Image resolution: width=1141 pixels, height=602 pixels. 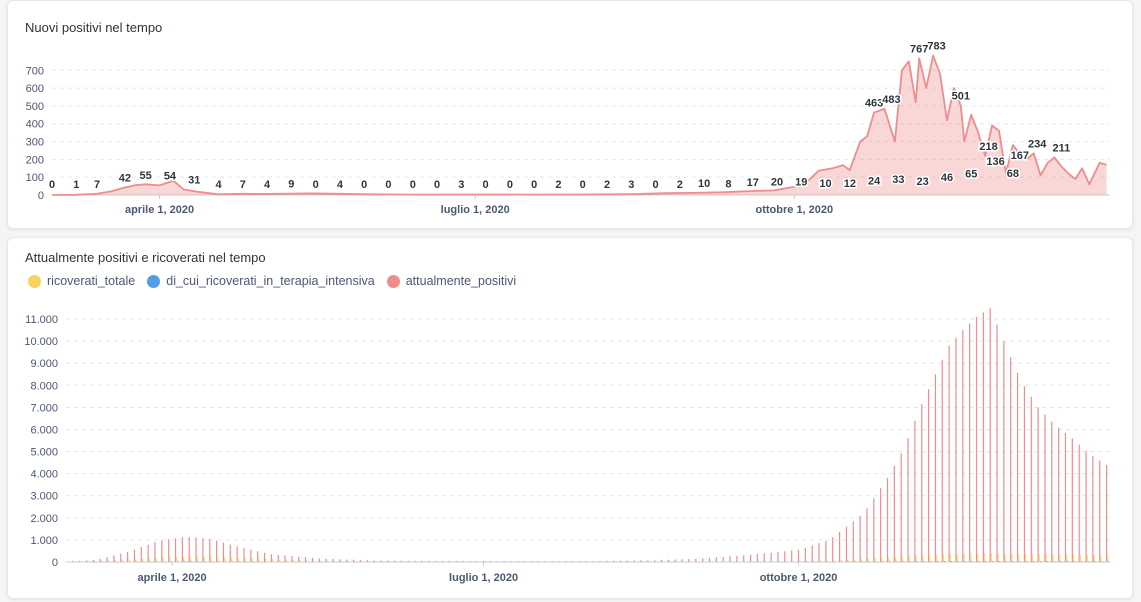 I want to click on legend-item-terapia-intensiva: di_cui_ricoverati_in_terapia_intensiva, so click(x=261, y=281).